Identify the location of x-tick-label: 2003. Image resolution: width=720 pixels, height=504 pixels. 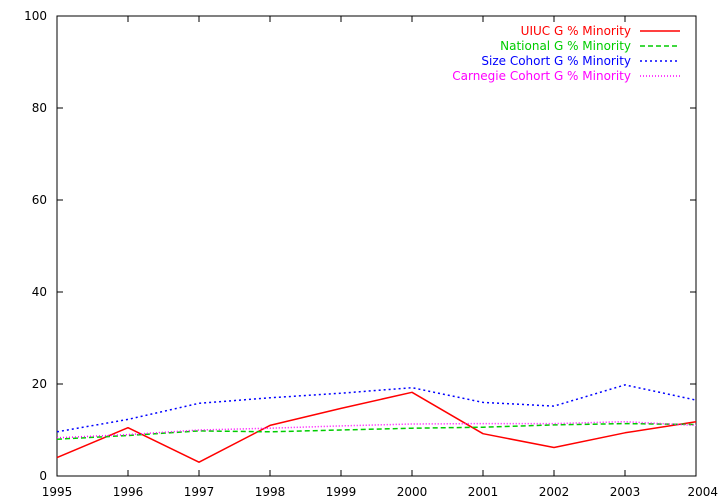
(625, 492).